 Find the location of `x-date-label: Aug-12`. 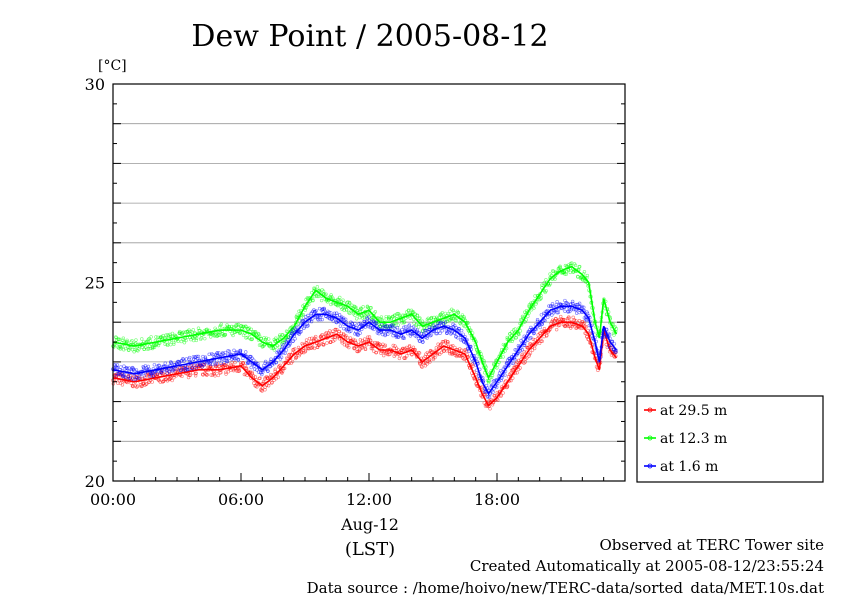

x-date-label: Aug-12 is located at coordinates (369, 524).